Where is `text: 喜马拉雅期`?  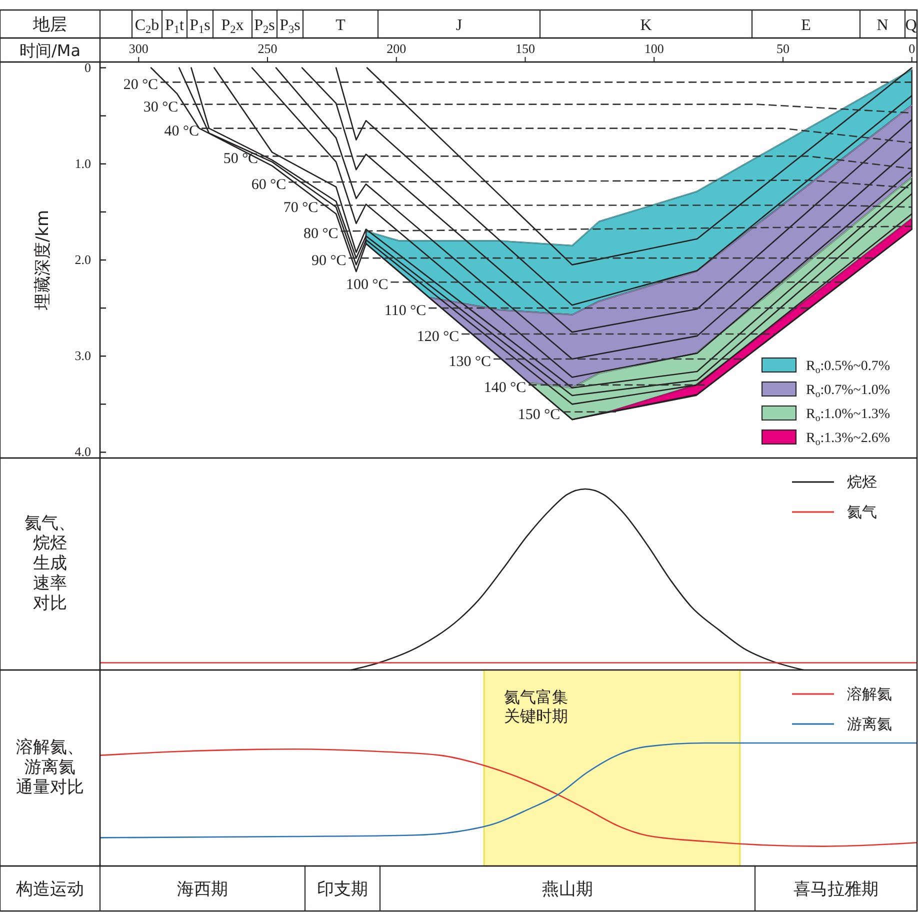
text: 喜马拉雅期 is located at coordinates (836, 890).